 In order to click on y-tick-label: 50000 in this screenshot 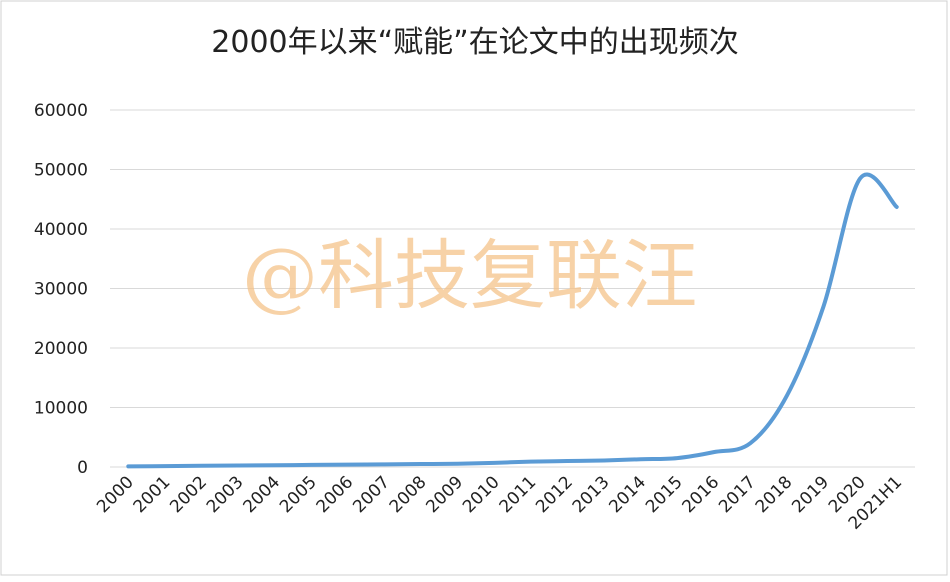, I will do `click(61, 171)`.